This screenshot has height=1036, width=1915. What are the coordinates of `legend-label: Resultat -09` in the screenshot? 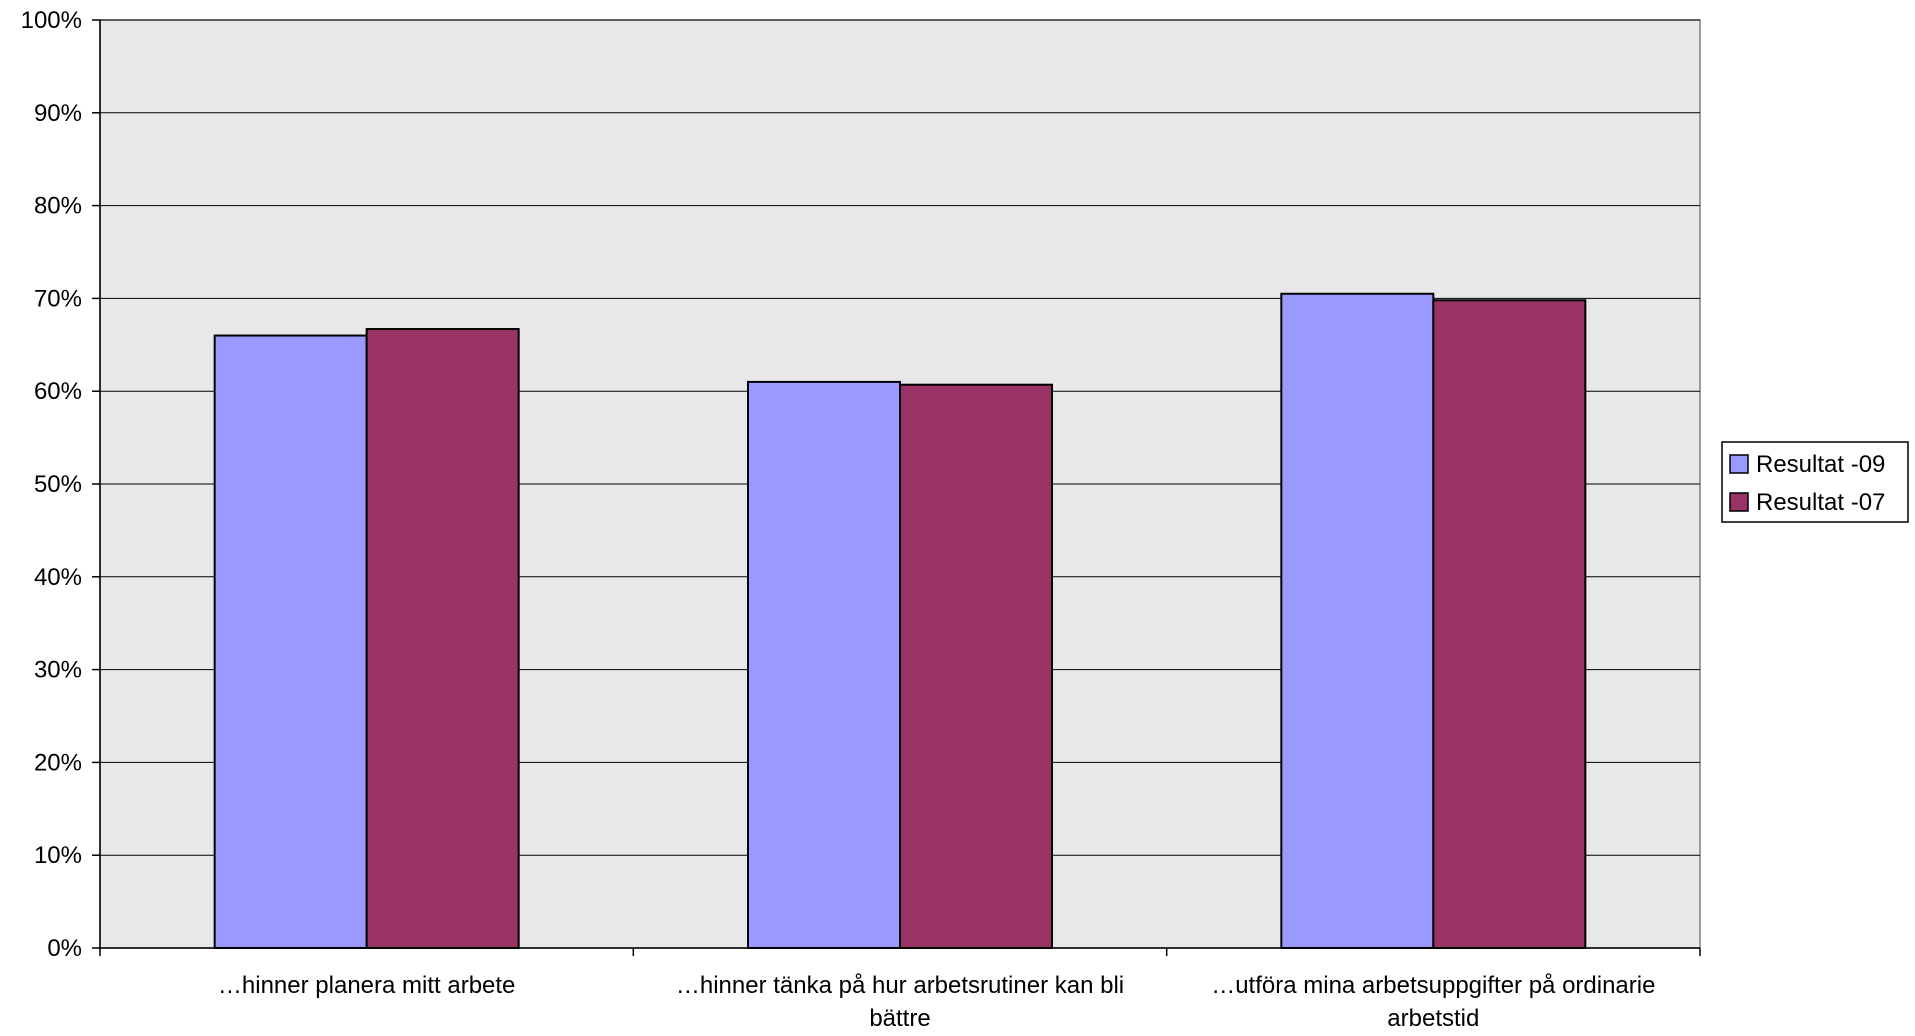 It's located at (1820, 464).